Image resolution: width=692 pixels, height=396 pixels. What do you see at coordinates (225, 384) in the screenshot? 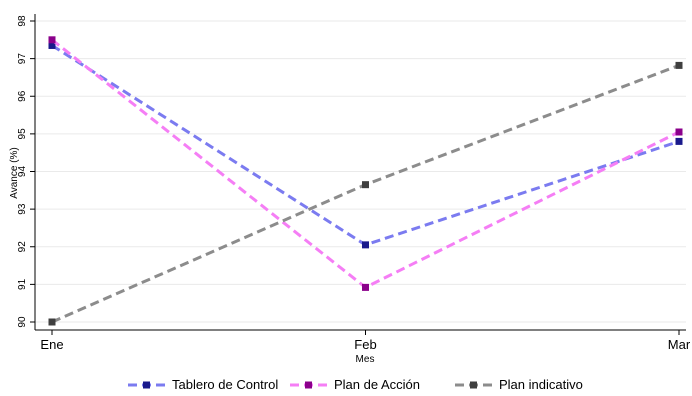
I see `legend-label: Tablero de Control` at bounding box center [225, 384].